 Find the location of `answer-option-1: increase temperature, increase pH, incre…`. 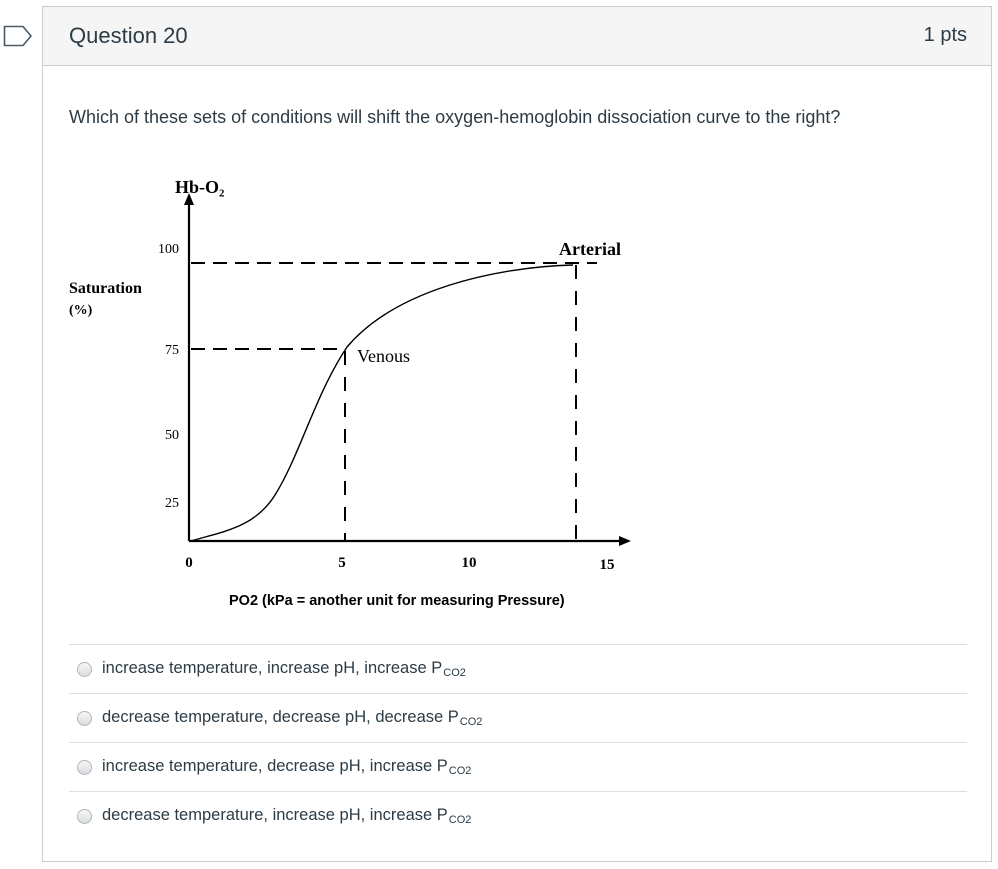

answer-option-1: increase temperature, increase pH, incre… is located at coordinates (518, 668).